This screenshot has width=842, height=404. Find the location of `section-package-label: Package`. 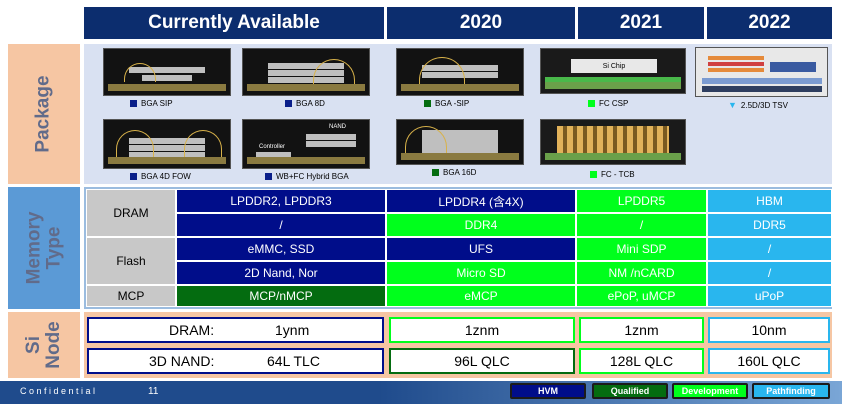

section-package-label: Package is located at coordinates (43, 114).